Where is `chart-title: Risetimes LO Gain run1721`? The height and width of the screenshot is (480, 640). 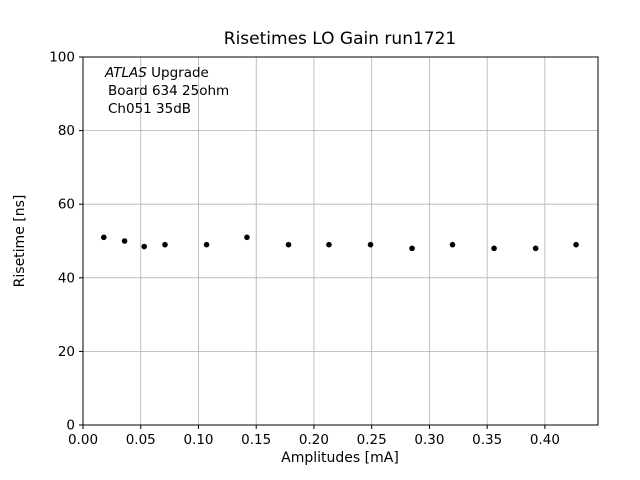 chart-title: Risetimes LO Gain run1721 is located at coordinates (340, 39).